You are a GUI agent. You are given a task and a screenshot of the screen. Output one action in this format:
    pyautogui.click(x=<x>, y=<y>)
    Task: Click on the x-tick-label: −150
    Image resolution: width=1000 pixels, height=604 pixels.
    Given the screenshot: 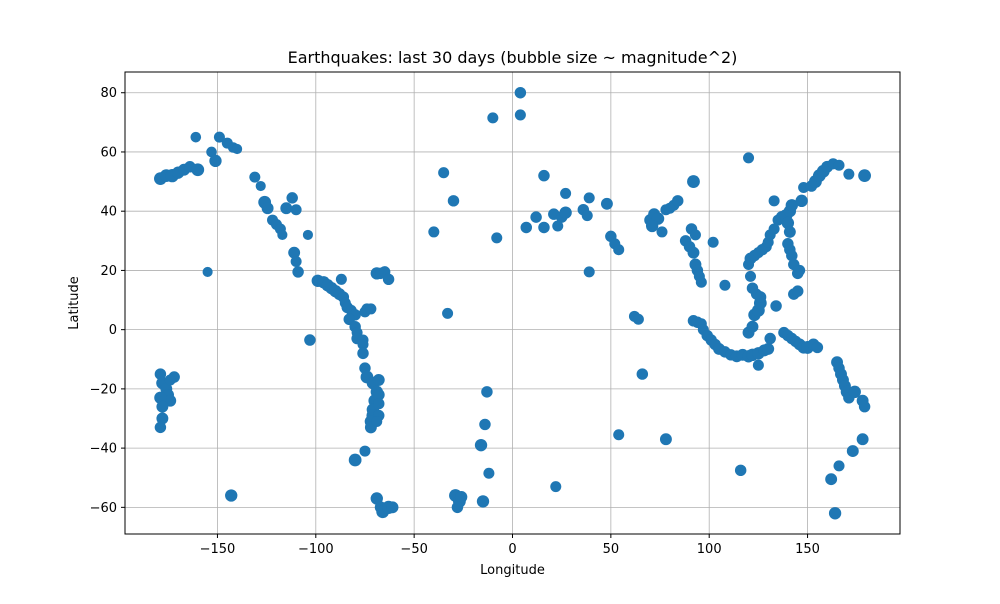 What is the action you would take?
    pyautogui.click(x=218, y=549)
    